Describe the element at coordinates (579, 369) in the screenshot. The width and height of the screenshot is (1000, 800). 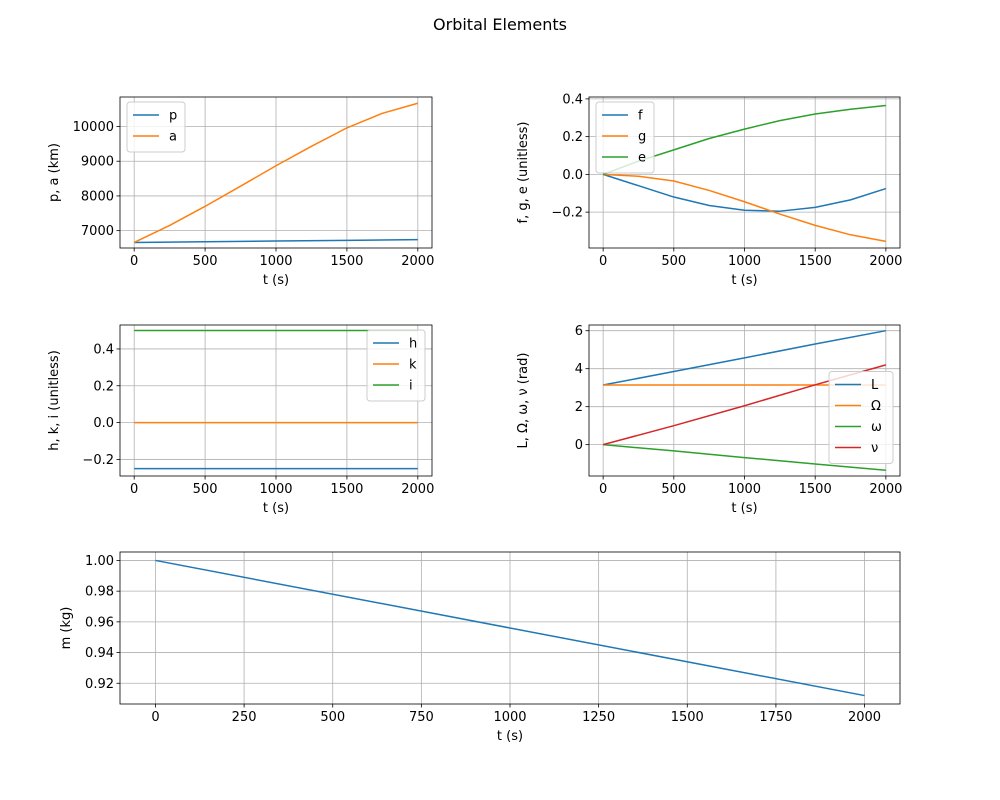
I see `y-tick-label: 4` at that location.